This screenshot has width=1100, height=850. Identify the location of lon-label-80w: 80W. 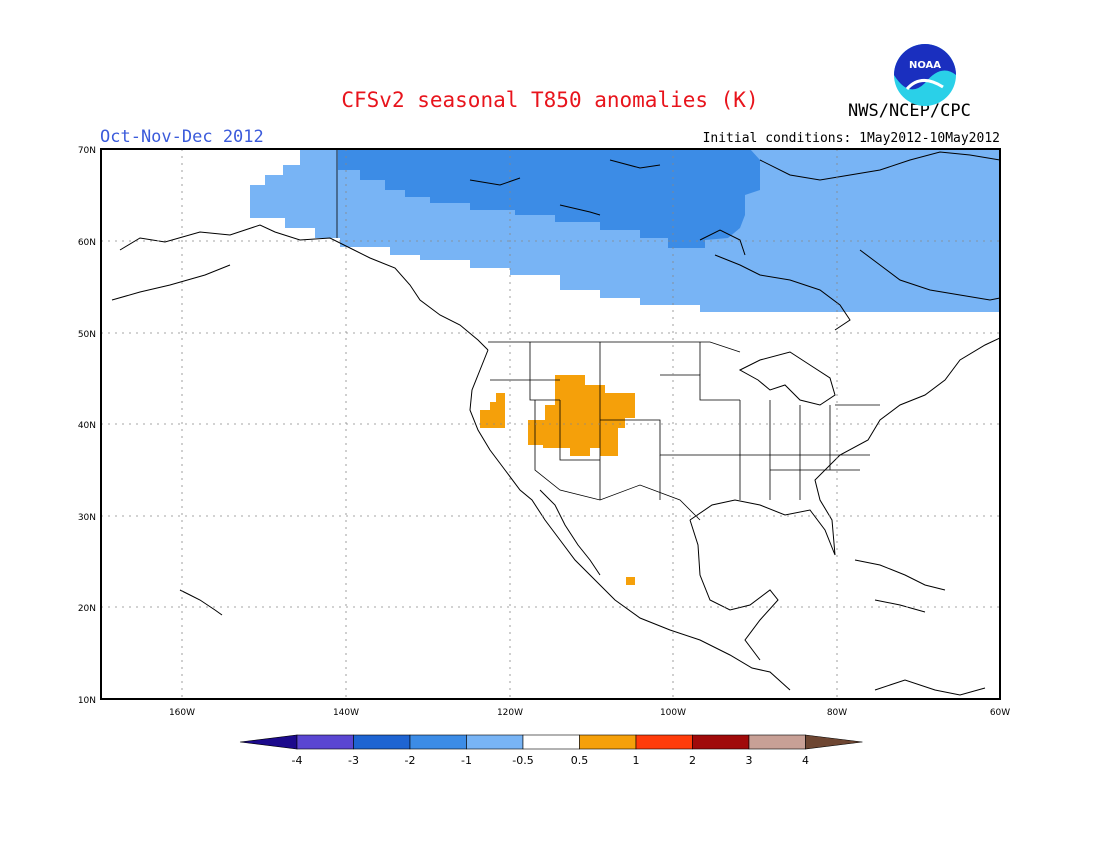
(837, 713).